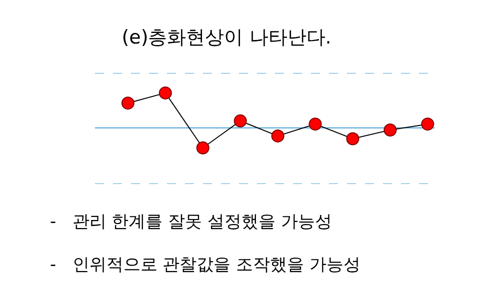  I want to click on text: - 인위적으로 관찰값을 조작했을 가능성, so click(205, 265).